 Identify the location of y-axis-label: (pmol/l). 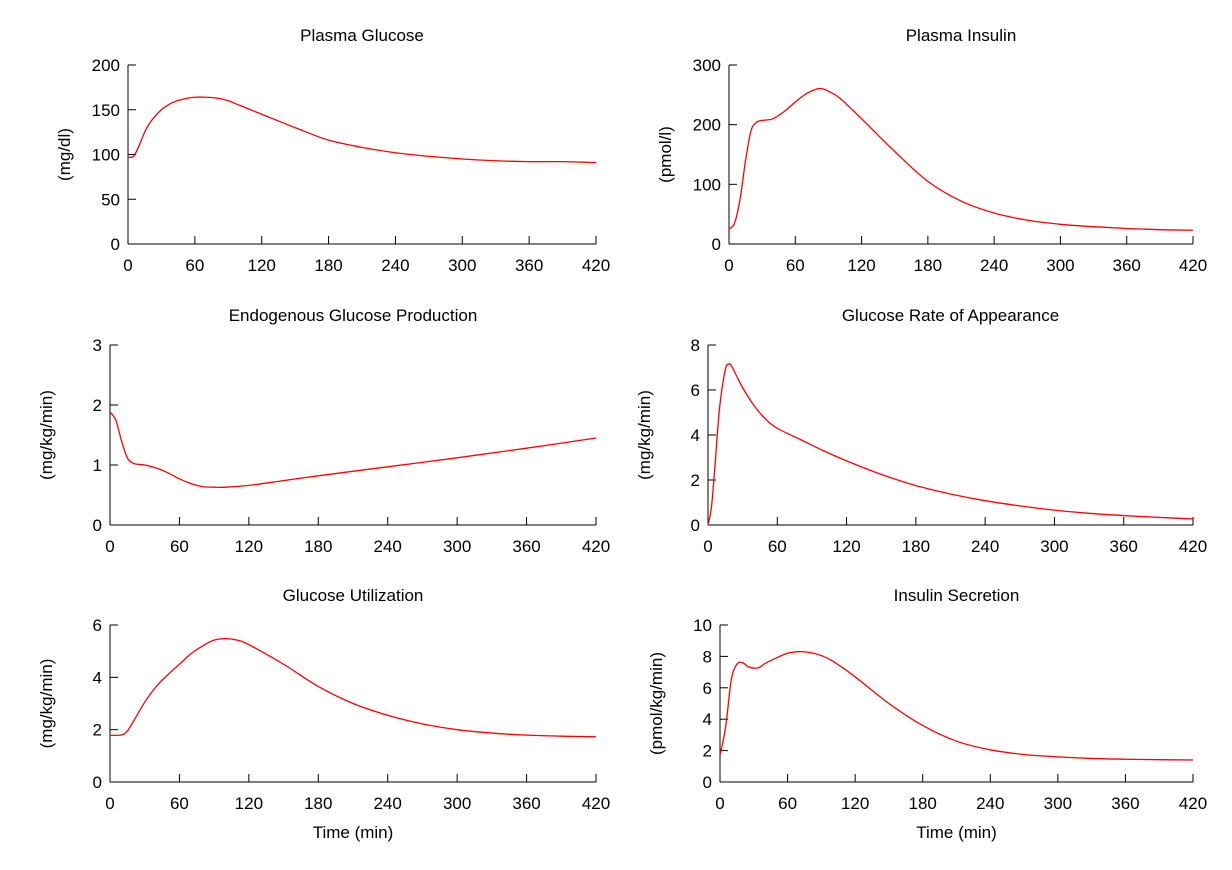
(665, 154).